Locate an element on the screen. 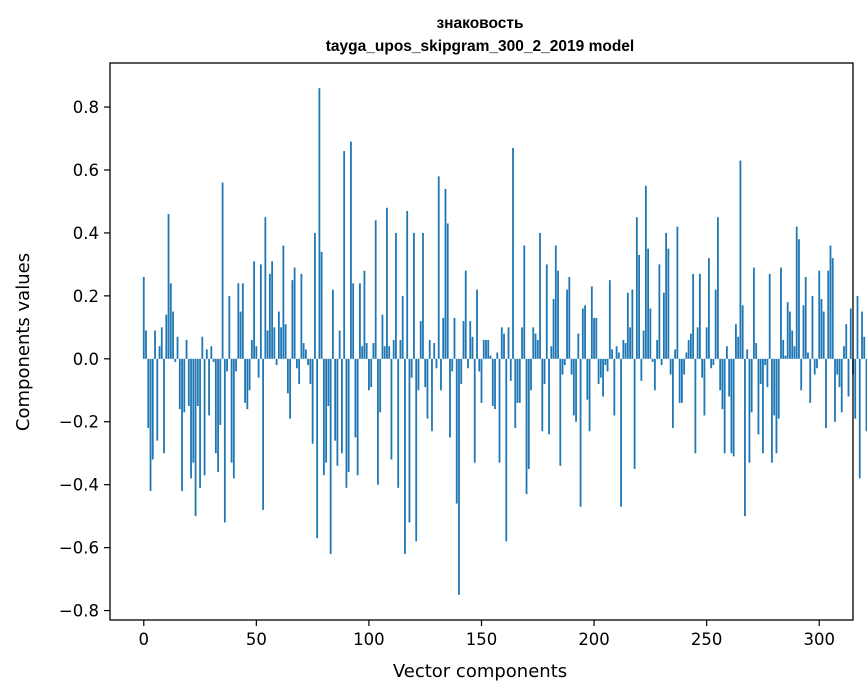 The image size is (867, 696). chart-title-line-1: знаковость is located at coordinates (479, 23).